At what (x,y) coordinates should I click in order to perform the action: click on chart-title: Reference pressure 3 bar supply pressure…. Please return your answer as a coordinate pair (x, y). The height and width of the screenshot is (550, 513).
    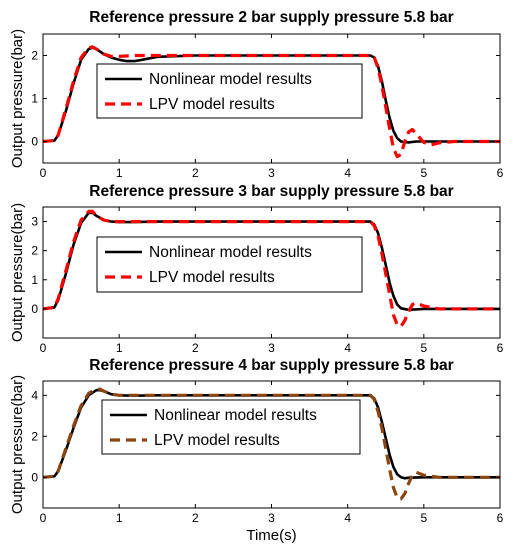
    Looking at the image, I should click on (271, 191).